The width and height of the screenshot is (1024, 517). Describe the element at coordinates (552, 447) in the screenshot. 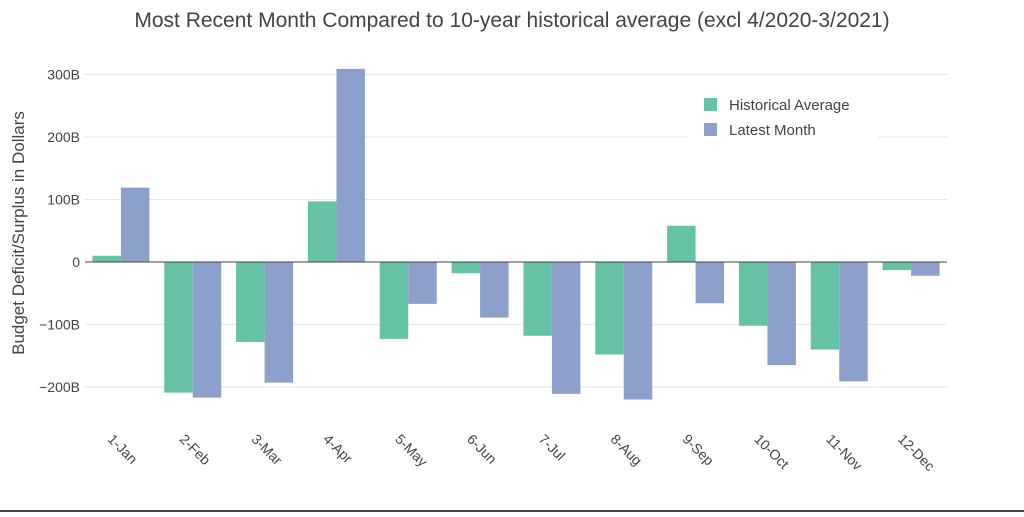

I see `x-tick-label: 7-Jul` at that location.